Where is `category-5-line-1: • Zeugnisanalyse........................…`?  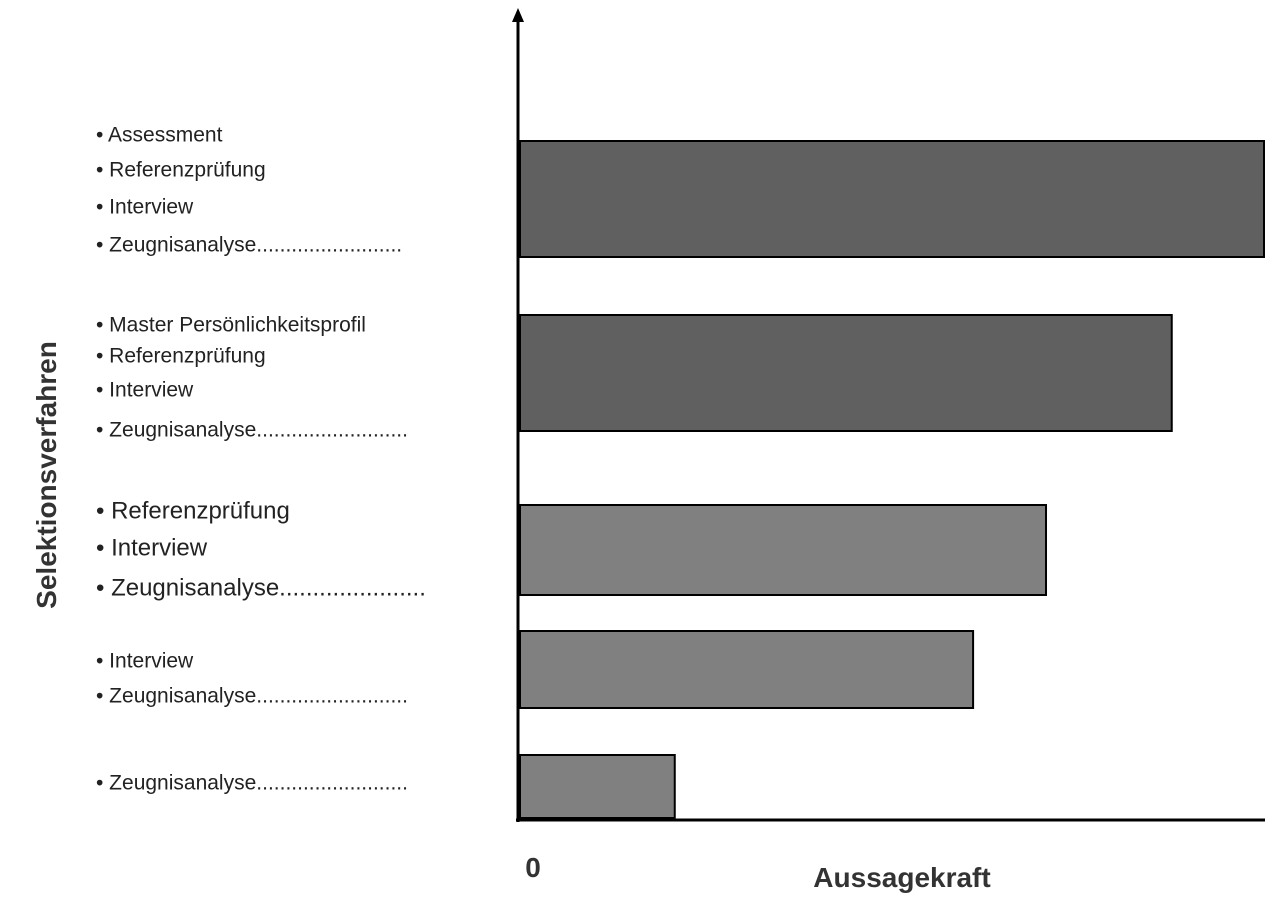 category-5-line-1: • Zeugnisanalyse........................… is located at coordinates (252, 783).